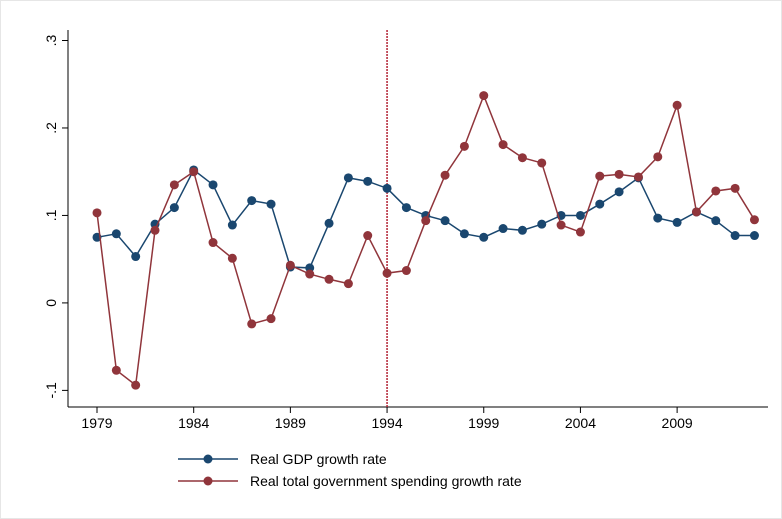 The image size is (782, 519). What do you see at coordinates (580, 423) in the screenshot?
I see `x-tick-label: 2004` at bounding box center [580, 423].